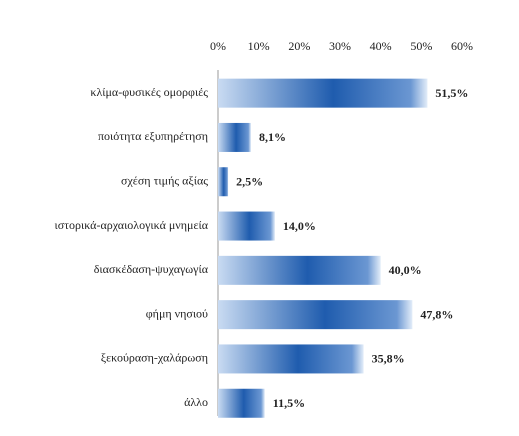 This screenshot has width=519, height=436. What do you see at coordinates (451, 93) in the screenshot?
I see `value-label: 51,5%` at bounding box center [451, 93].